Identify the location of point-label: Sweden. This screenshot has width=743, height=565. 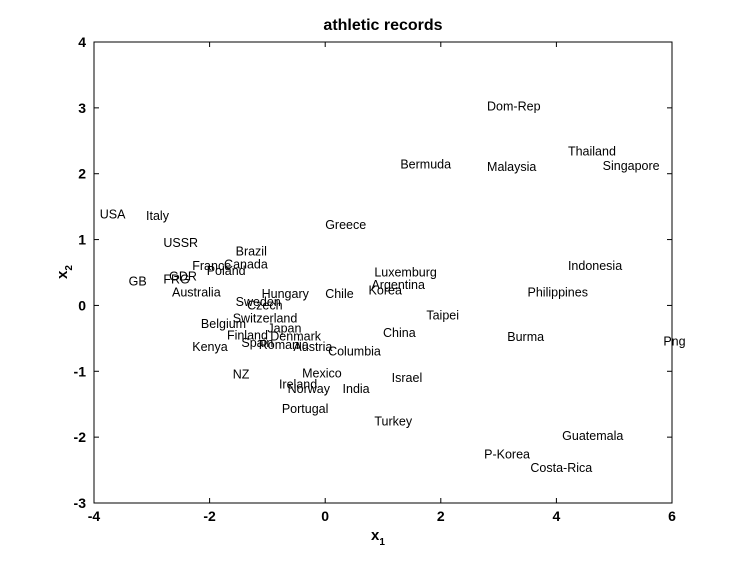
(258, 302).